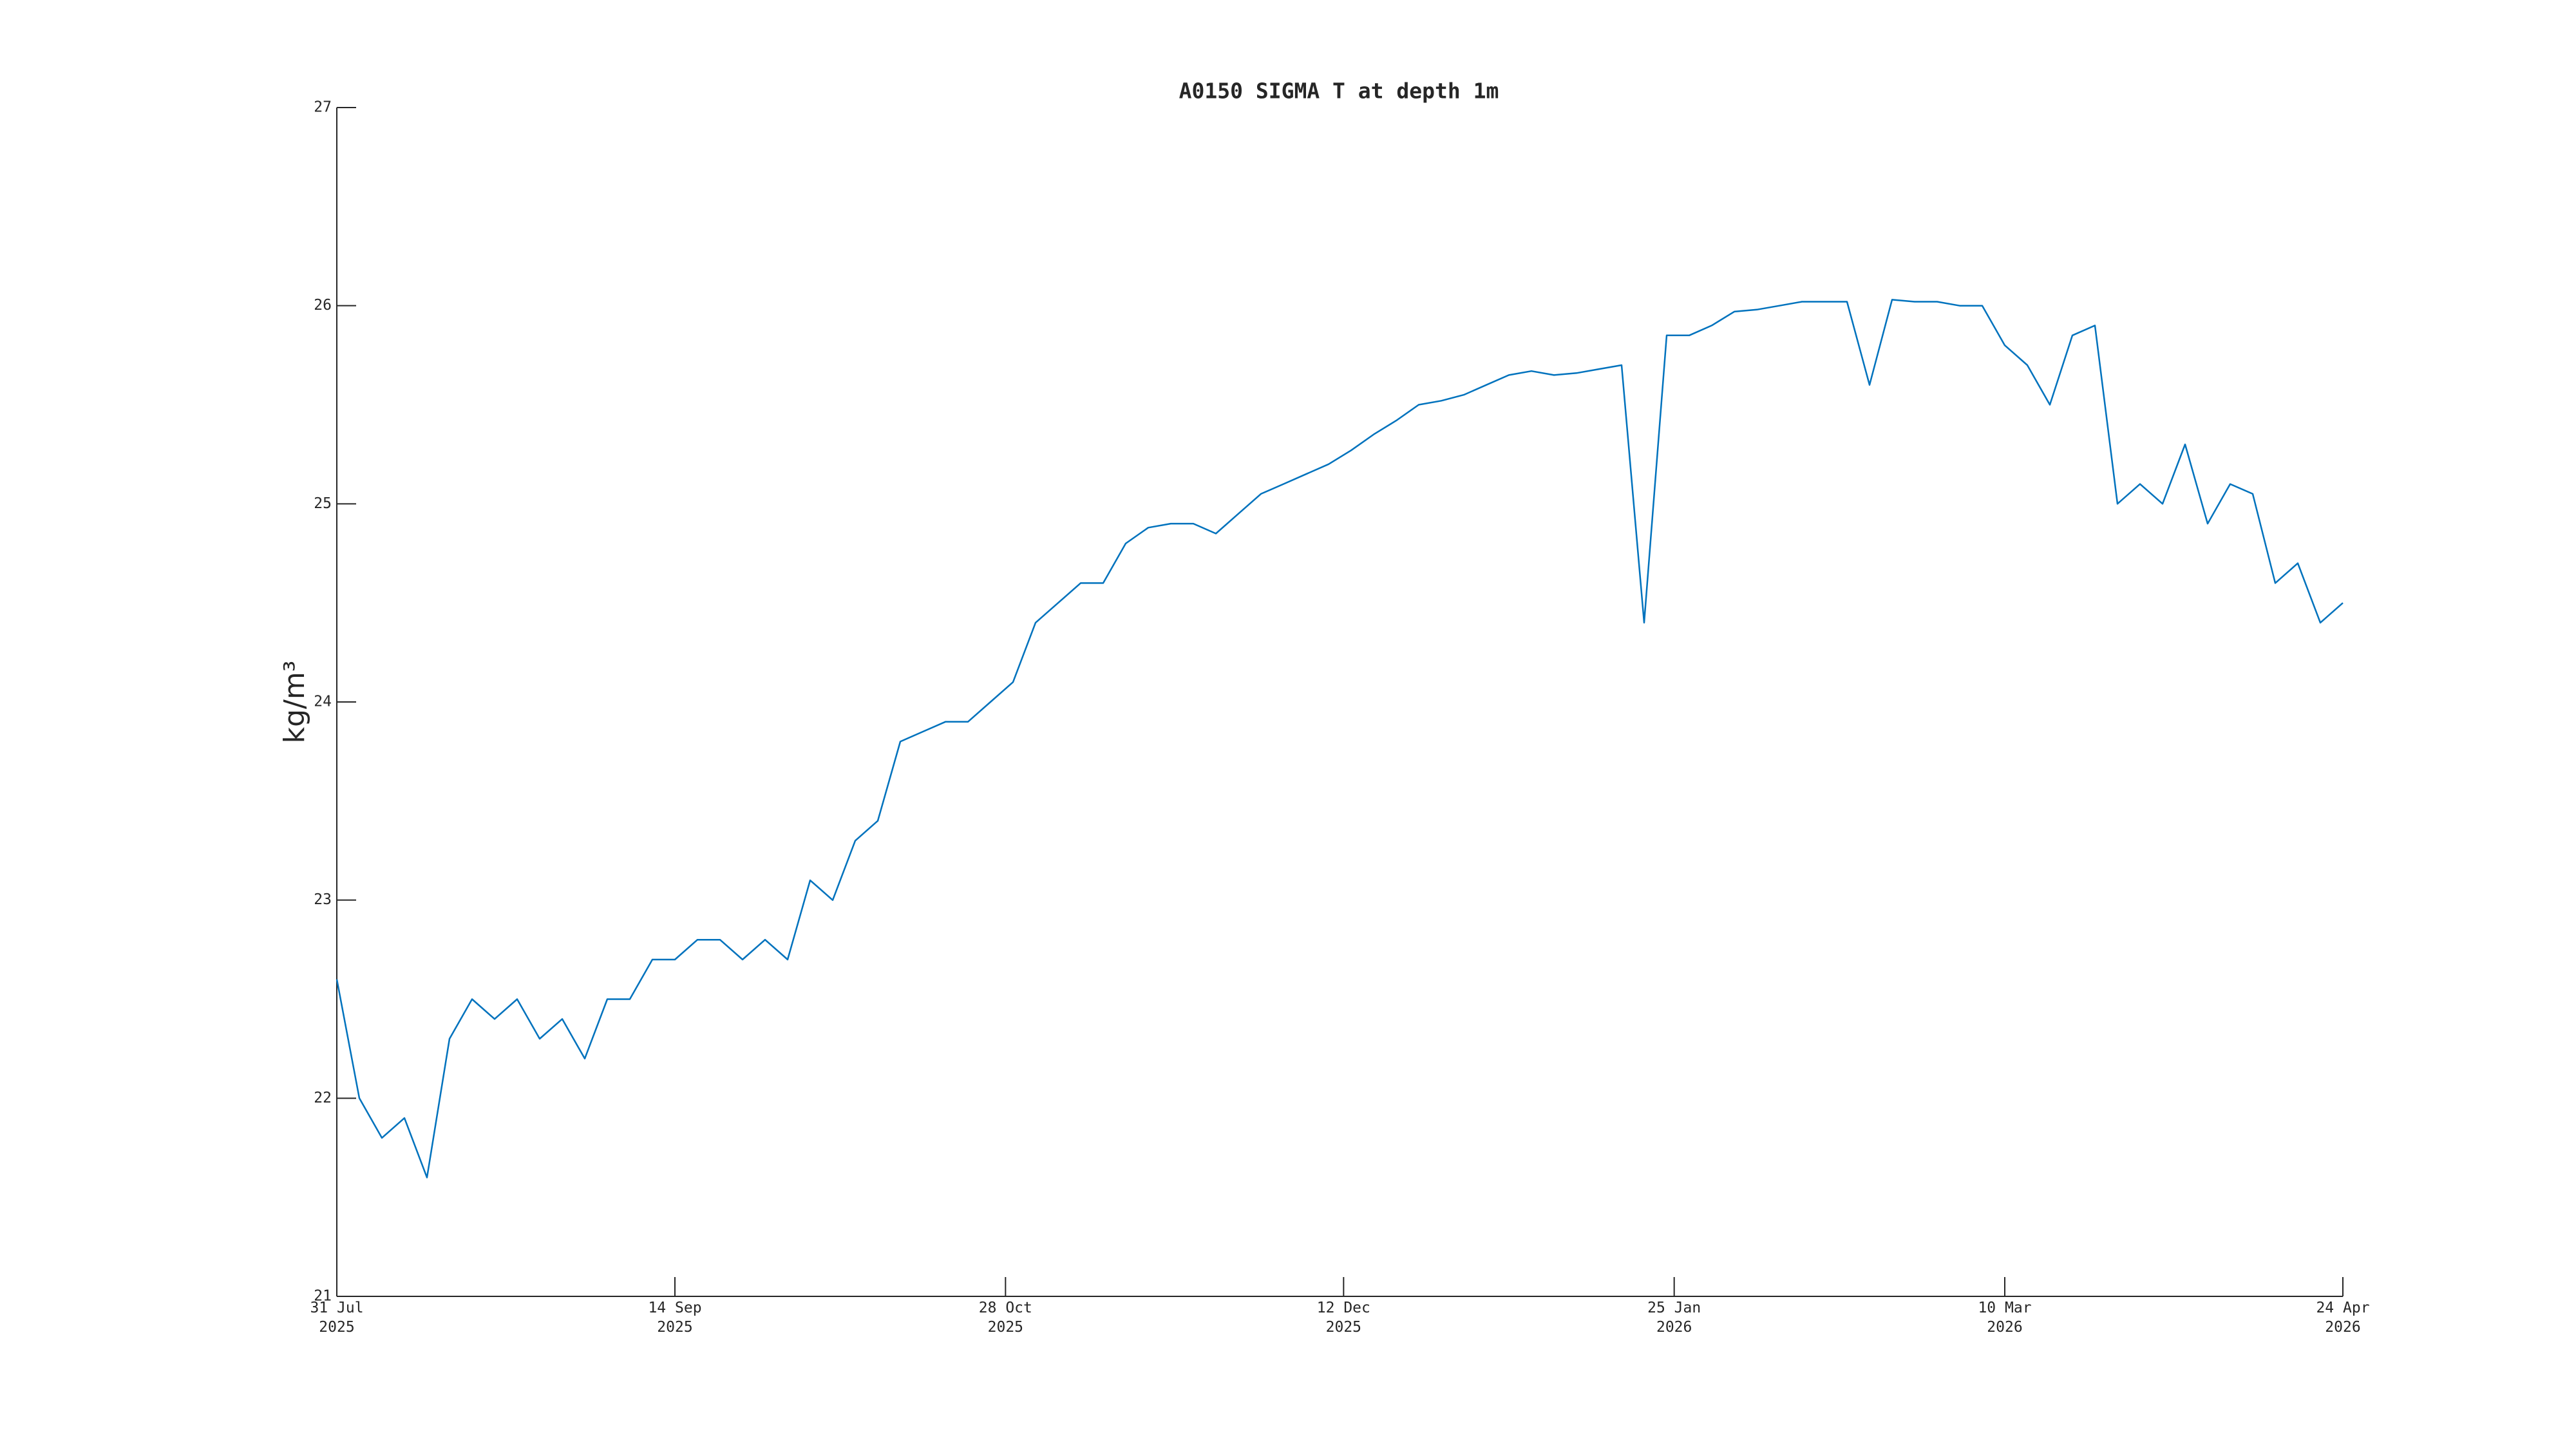 Image resolution: width=2576 pixels, height=1449 pixels. Describe the element at coordinates (1339, 92) in the screenshot. I see `chart-title: A0150 SIGMA T at depth 1m` at that location.